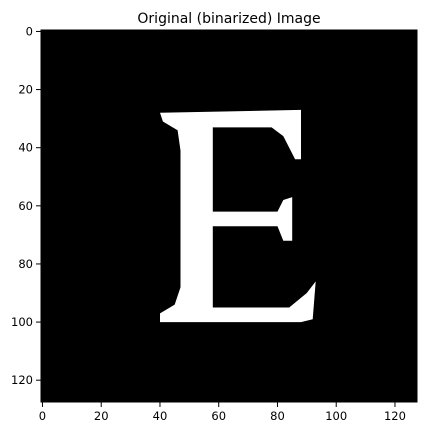  What do you see at coordinates (277, 416) in the screenshot?
I see `x-tick-label: 80` at bounding box center [277, 416].